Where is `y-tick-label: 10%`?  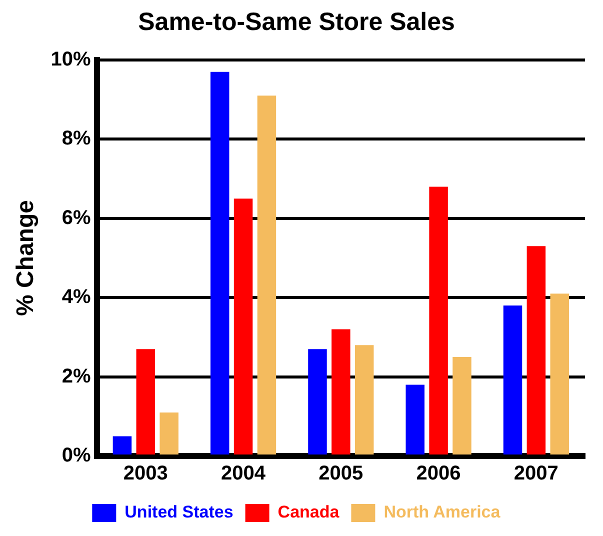 y-tick-label: 10% is located at coordinates (71, 59).